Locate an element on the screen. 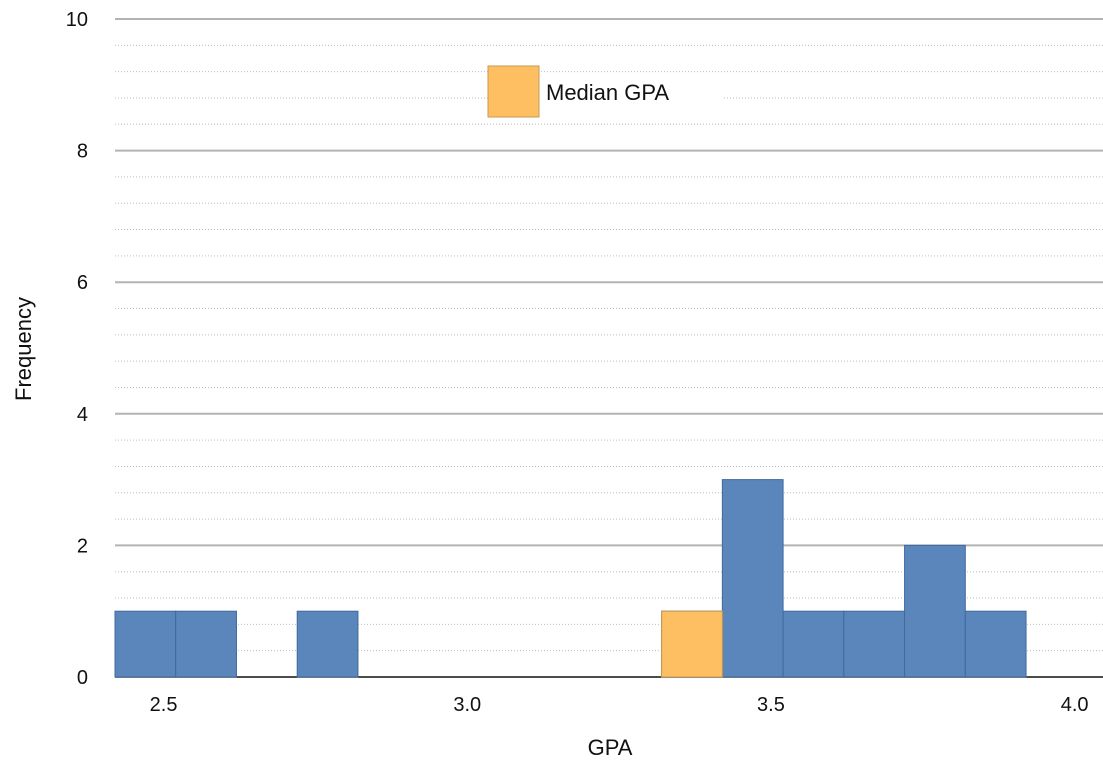  y-tick-label: 2 is located at coordinates (82, 546).